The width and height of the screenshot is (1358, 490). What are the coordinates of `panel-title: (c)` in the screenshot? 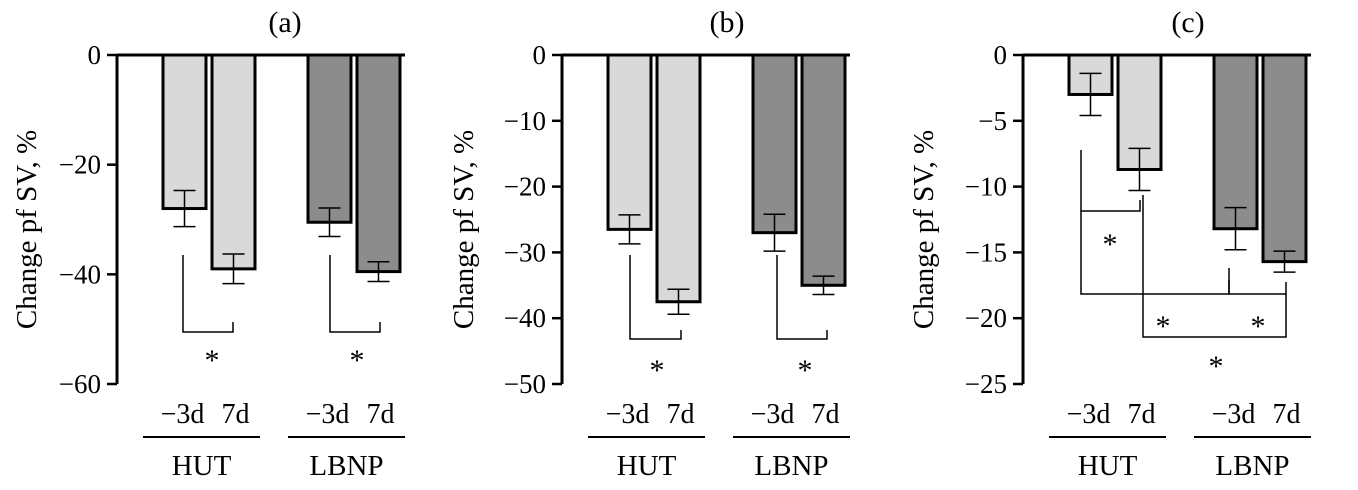 It's located at (1187, 22).